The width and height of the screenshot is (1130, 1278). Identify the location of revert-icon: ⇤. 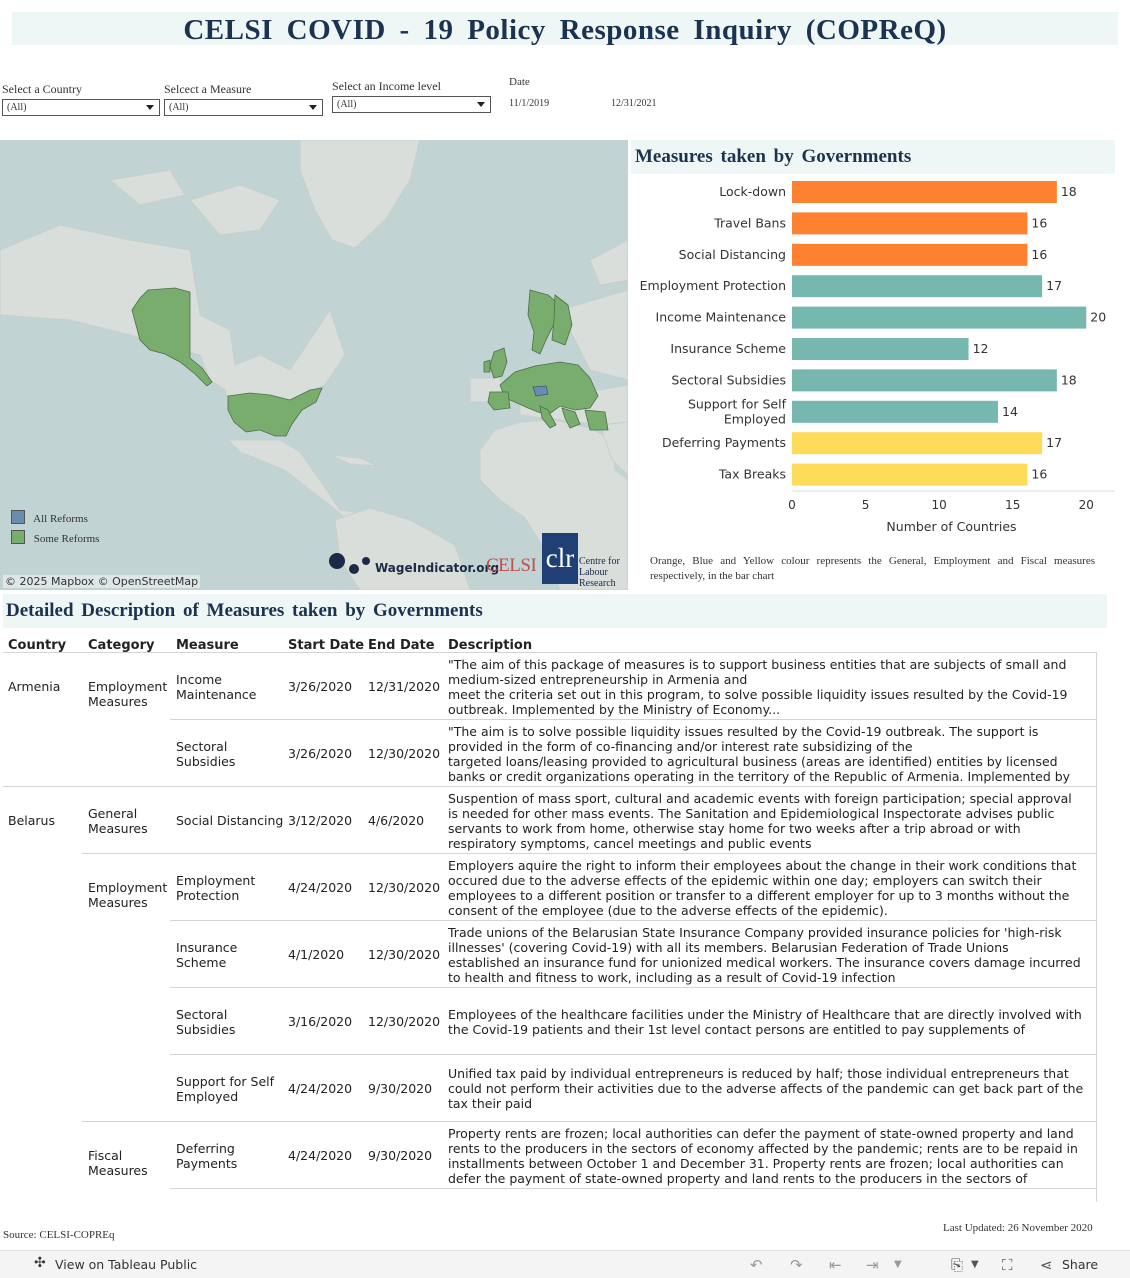
(835, 1265).